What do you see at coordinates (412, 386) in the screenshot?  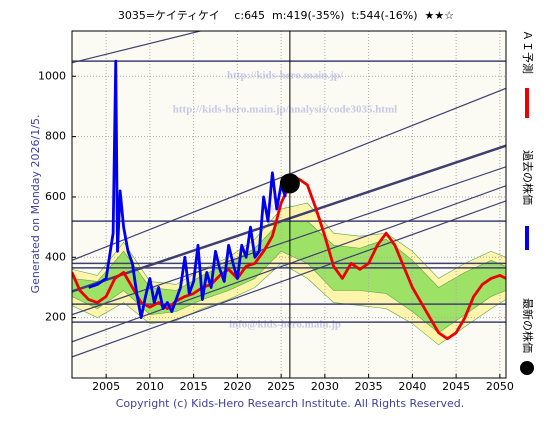 I see `x-tick-label: 2040` at bounding box center [412, 386].